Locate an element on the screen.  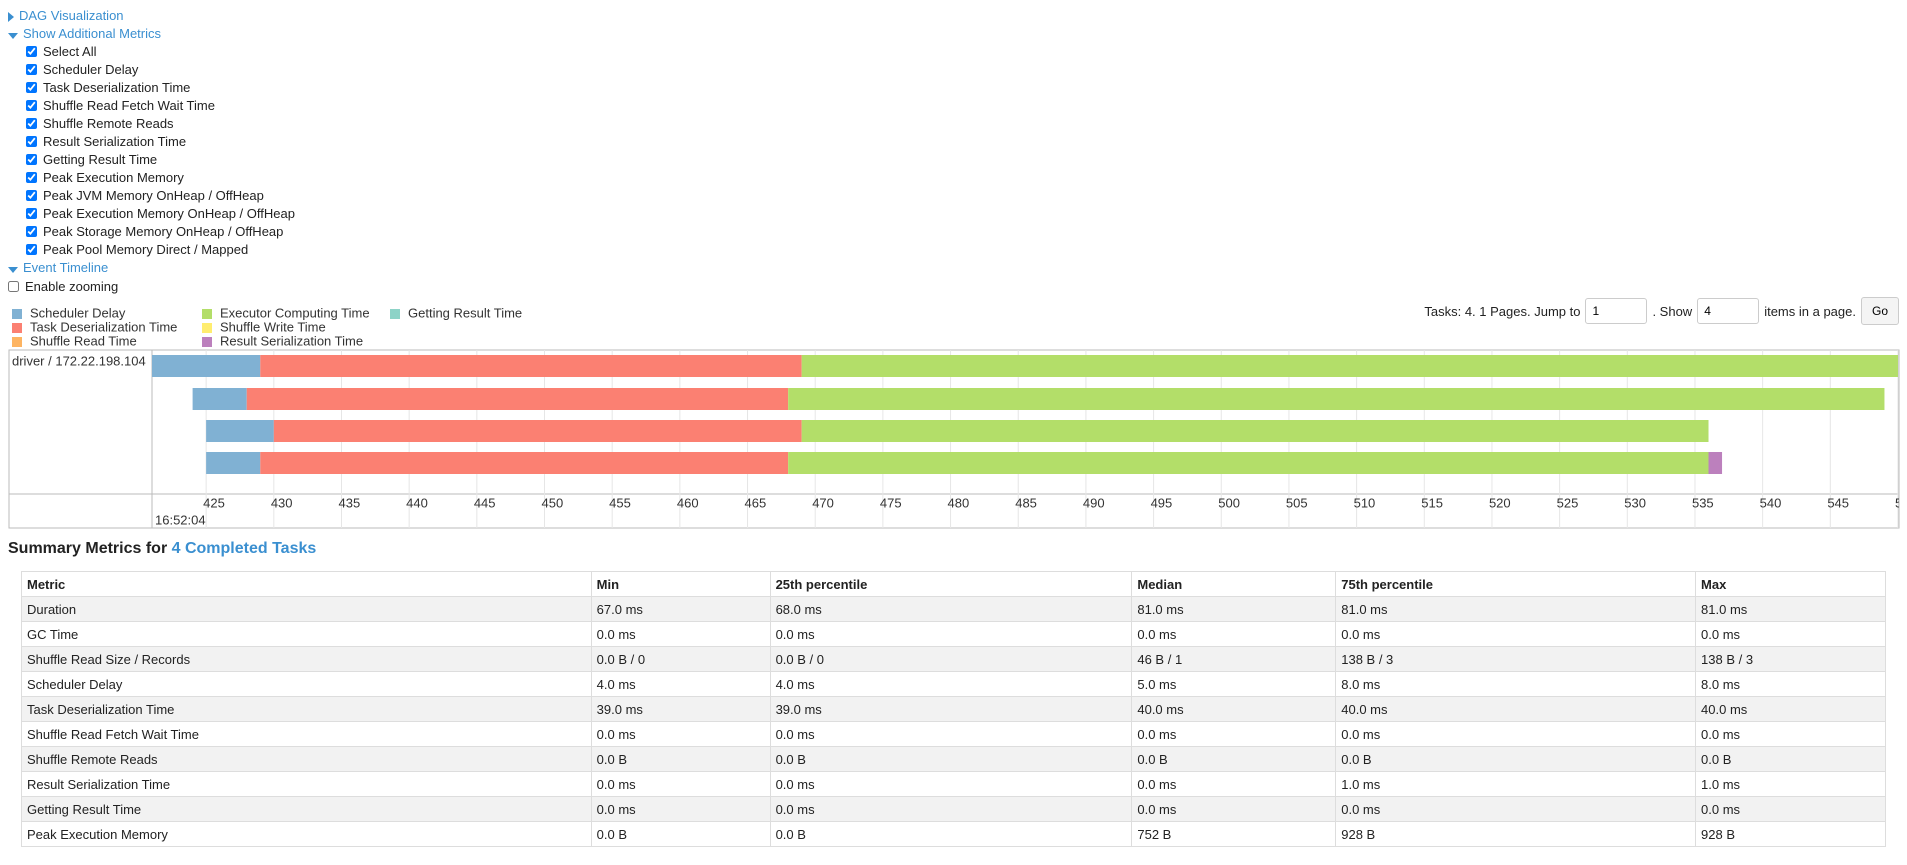
metric-option: Peak Execution Memory is located at coordinates (105, 177).